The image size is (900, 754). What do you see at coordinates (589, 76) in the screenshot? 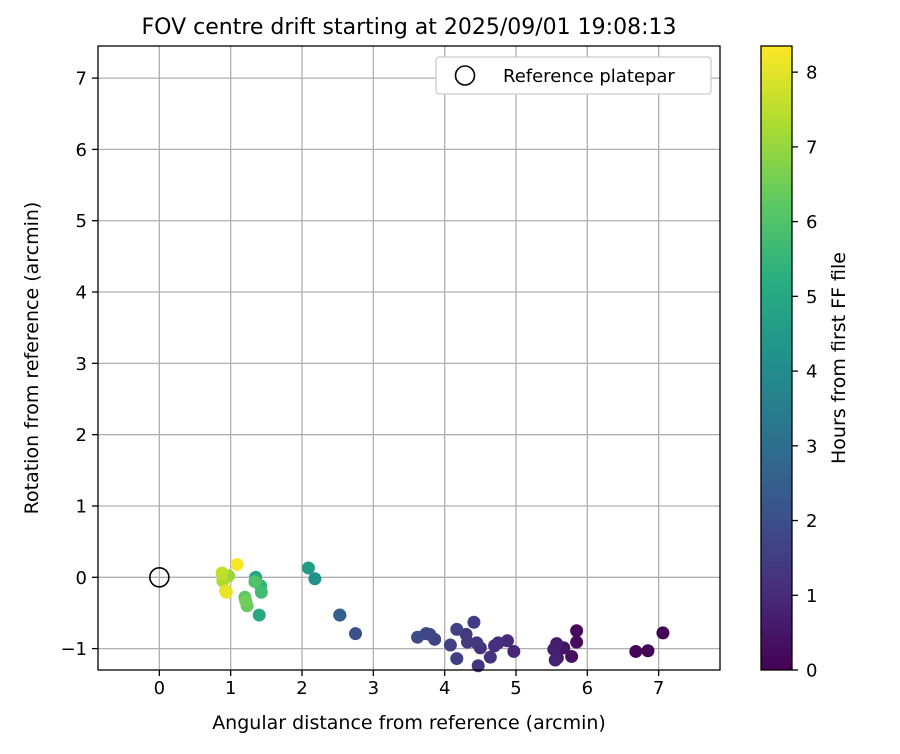
I see `legend-label: Reference platepar` at bounding box center [589, 76].